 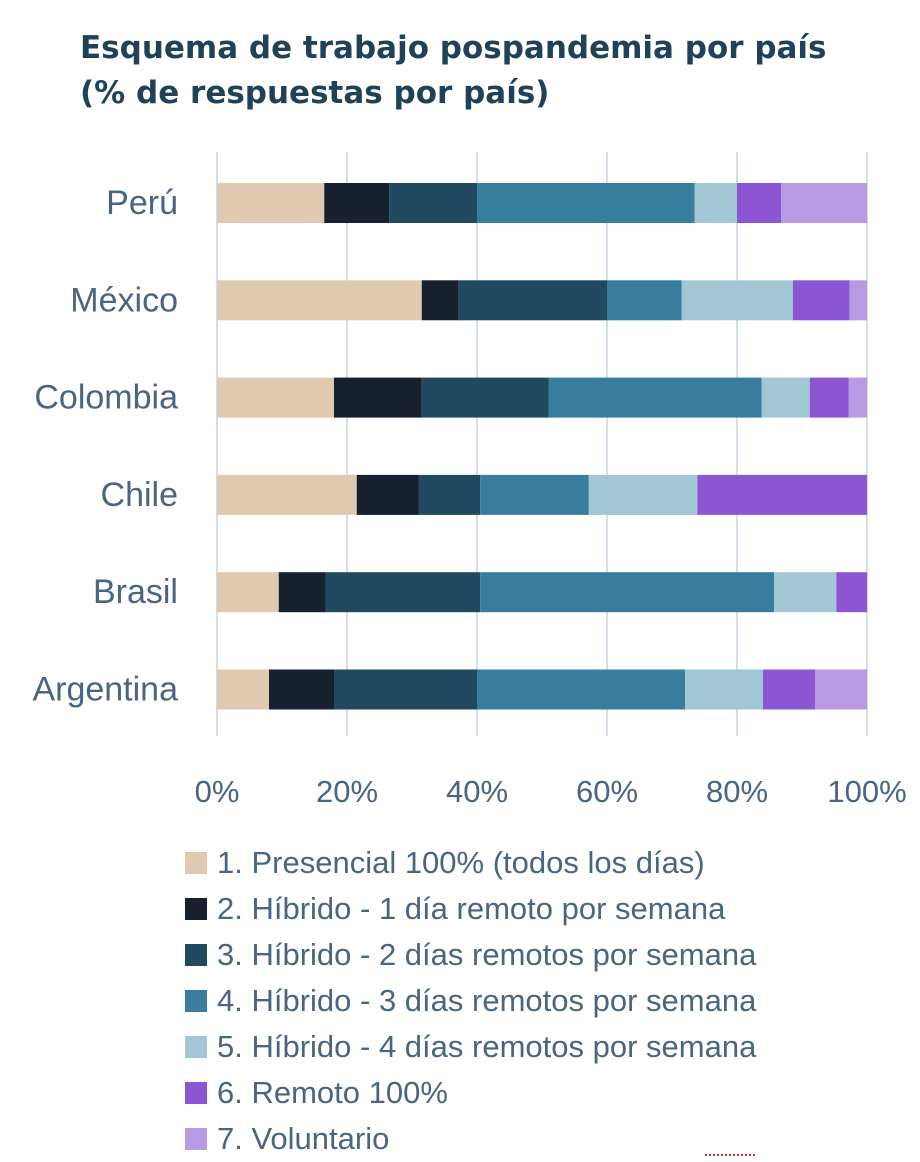 I want to click on legend-item: 5. Híbrido - 4 días remotos por semana, so click(x=470, y=1047).